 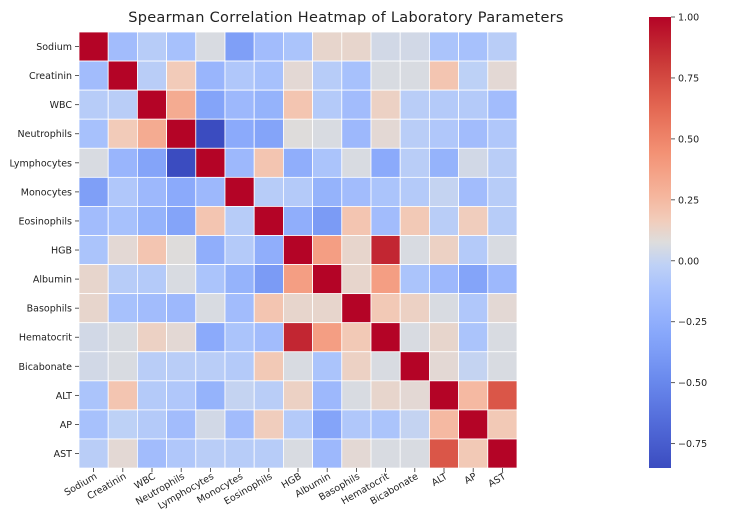 I want to click on heatmap-cell-hgb-hgb, so click(x=297, y=250).